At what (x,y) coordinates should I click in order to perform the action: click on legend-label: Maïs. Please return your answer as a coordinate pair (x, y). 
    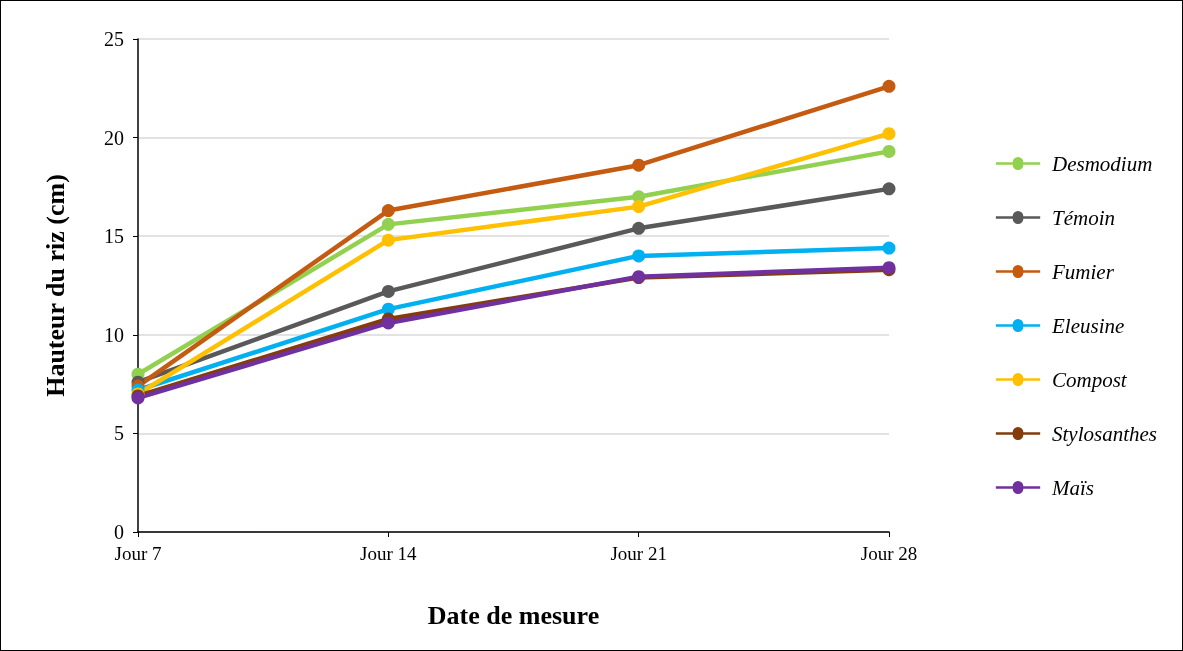
    Looking at the image, I should click on (1073, 487).